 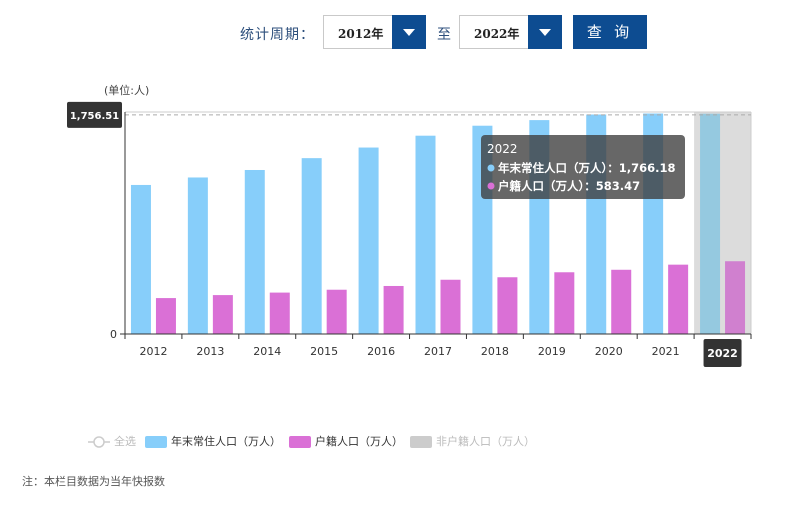 I want to click on x-tick-label-2012: 2012, so click(x=153, y=351).